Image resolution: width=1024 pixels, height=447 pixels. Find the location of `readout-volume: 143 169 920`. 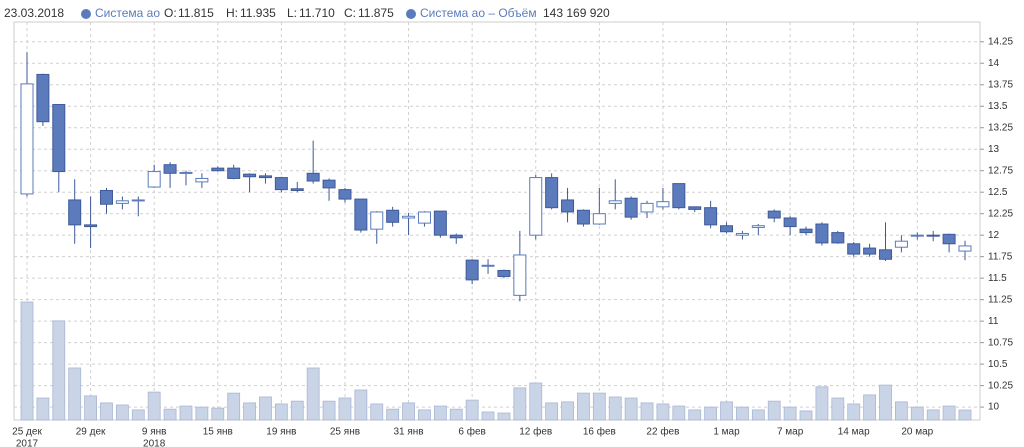

readout-volume: 143 169 920 is located at coordinates (576, 13).